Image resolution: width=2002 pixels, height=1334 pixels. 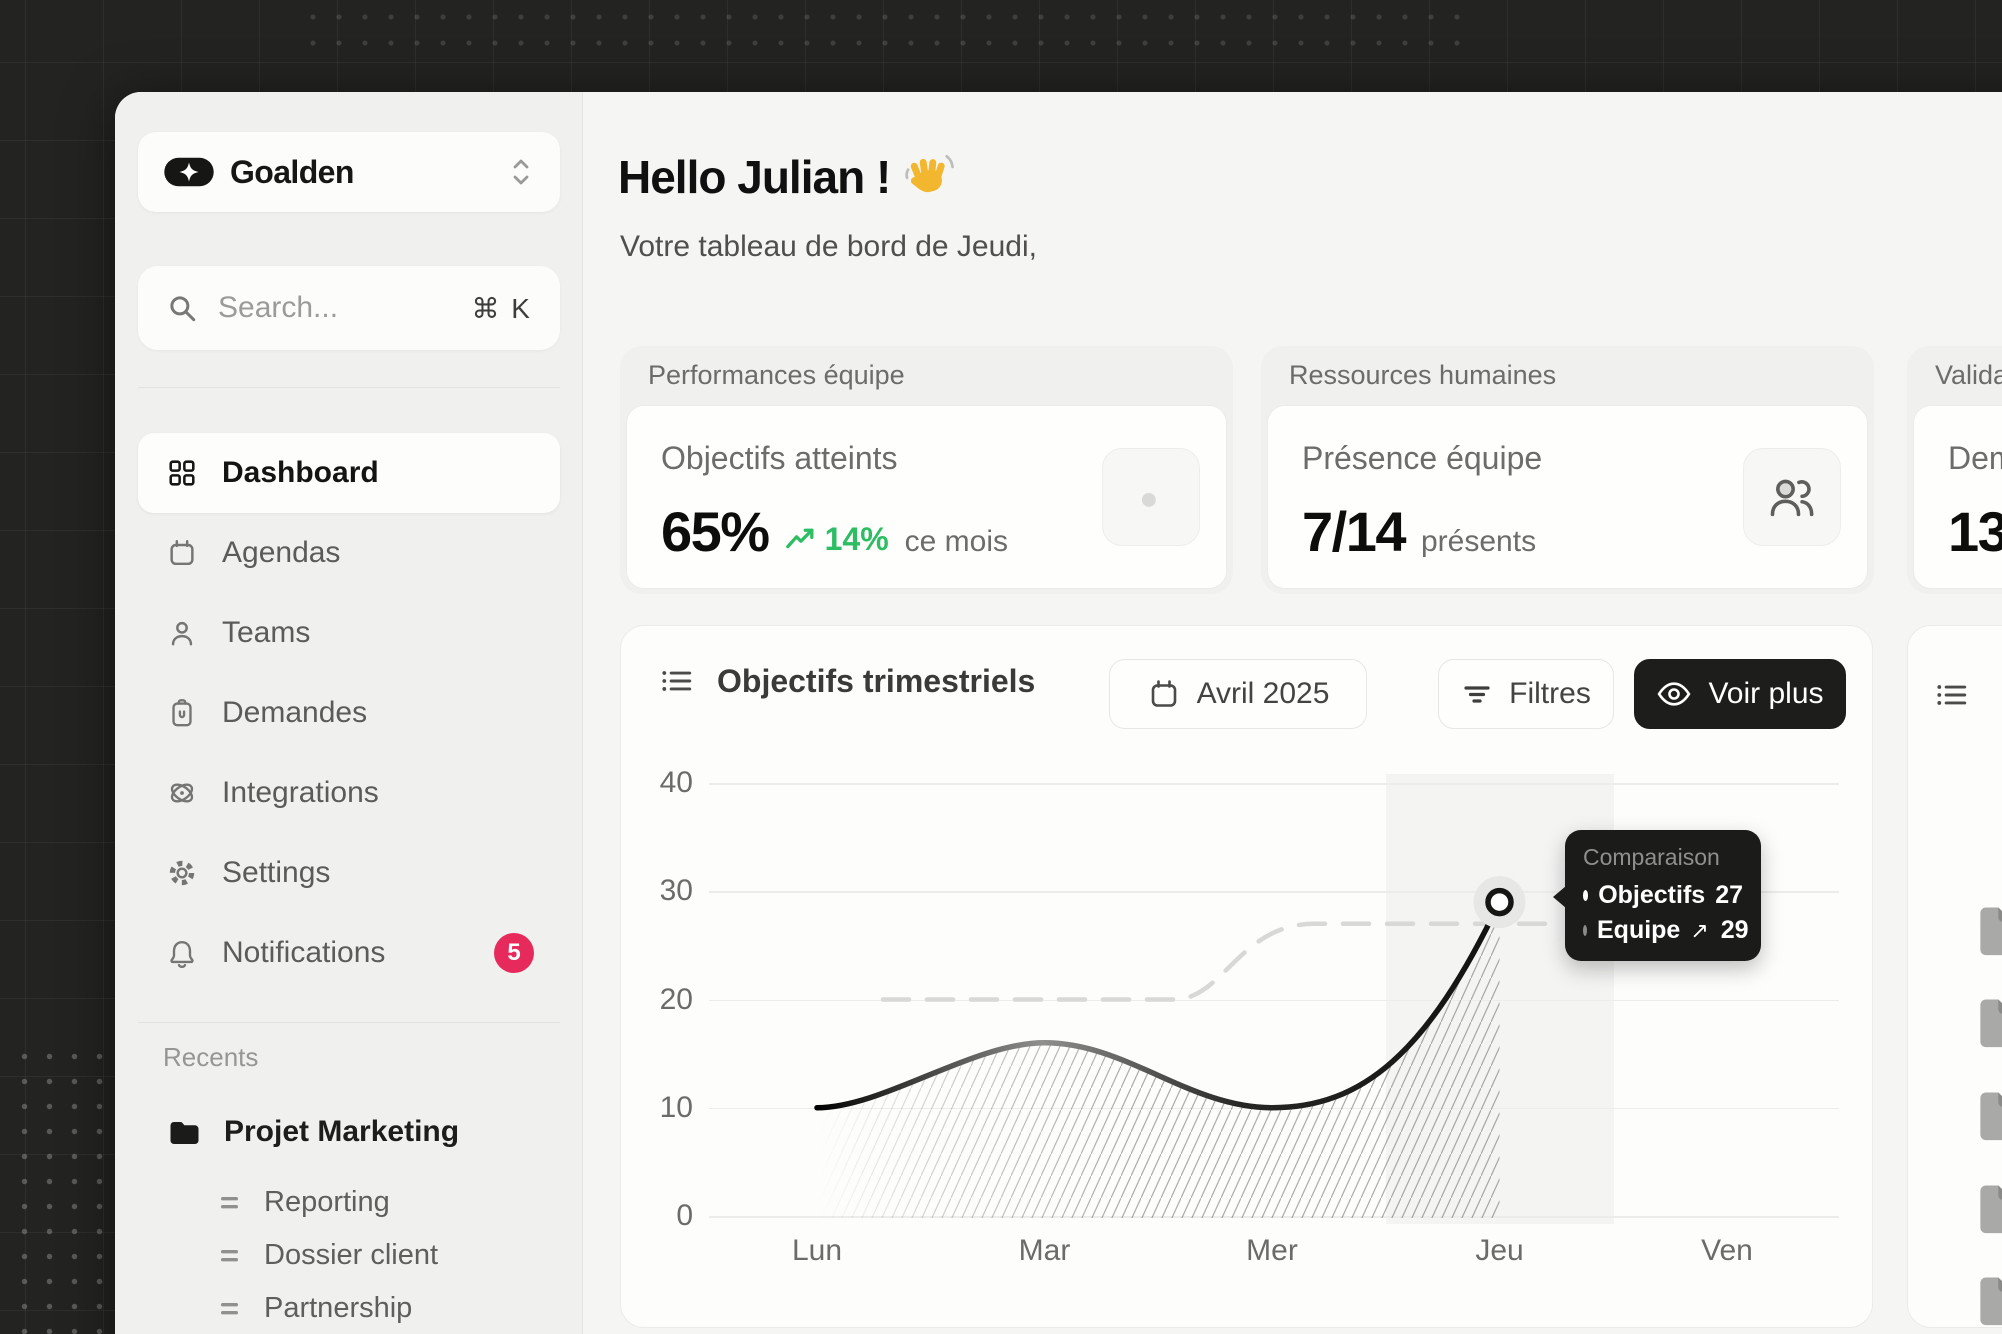 What do you see at coordinates (1499, 902) in the screenshot?
I see `data-point-marker` at bounding box center [1499, 902].